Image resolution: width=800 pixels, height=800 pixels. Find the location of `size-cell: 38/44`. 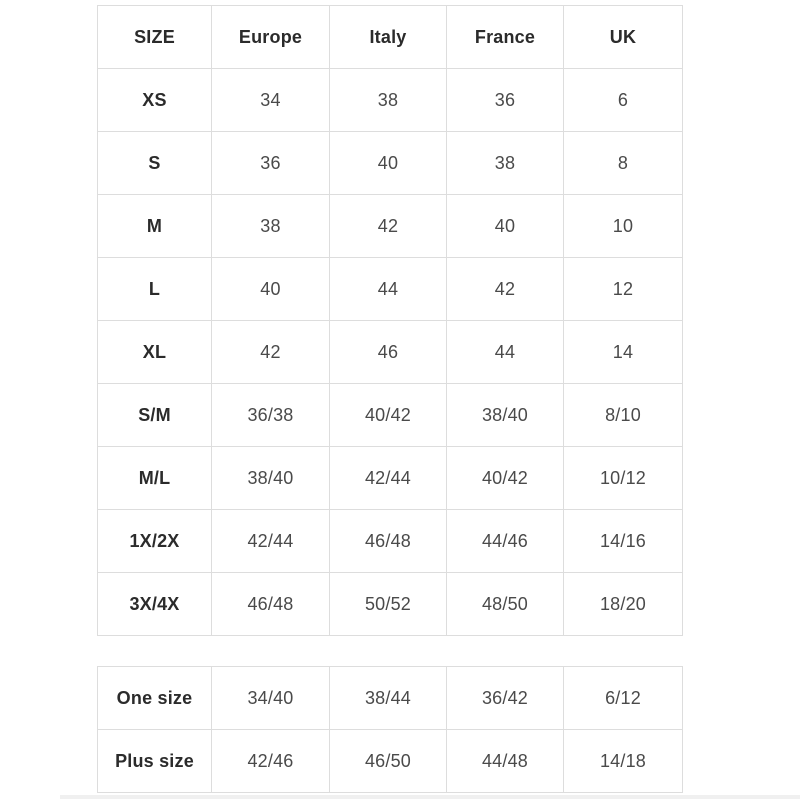

size-cell: 38/44 is located at coordinates (388, 698).